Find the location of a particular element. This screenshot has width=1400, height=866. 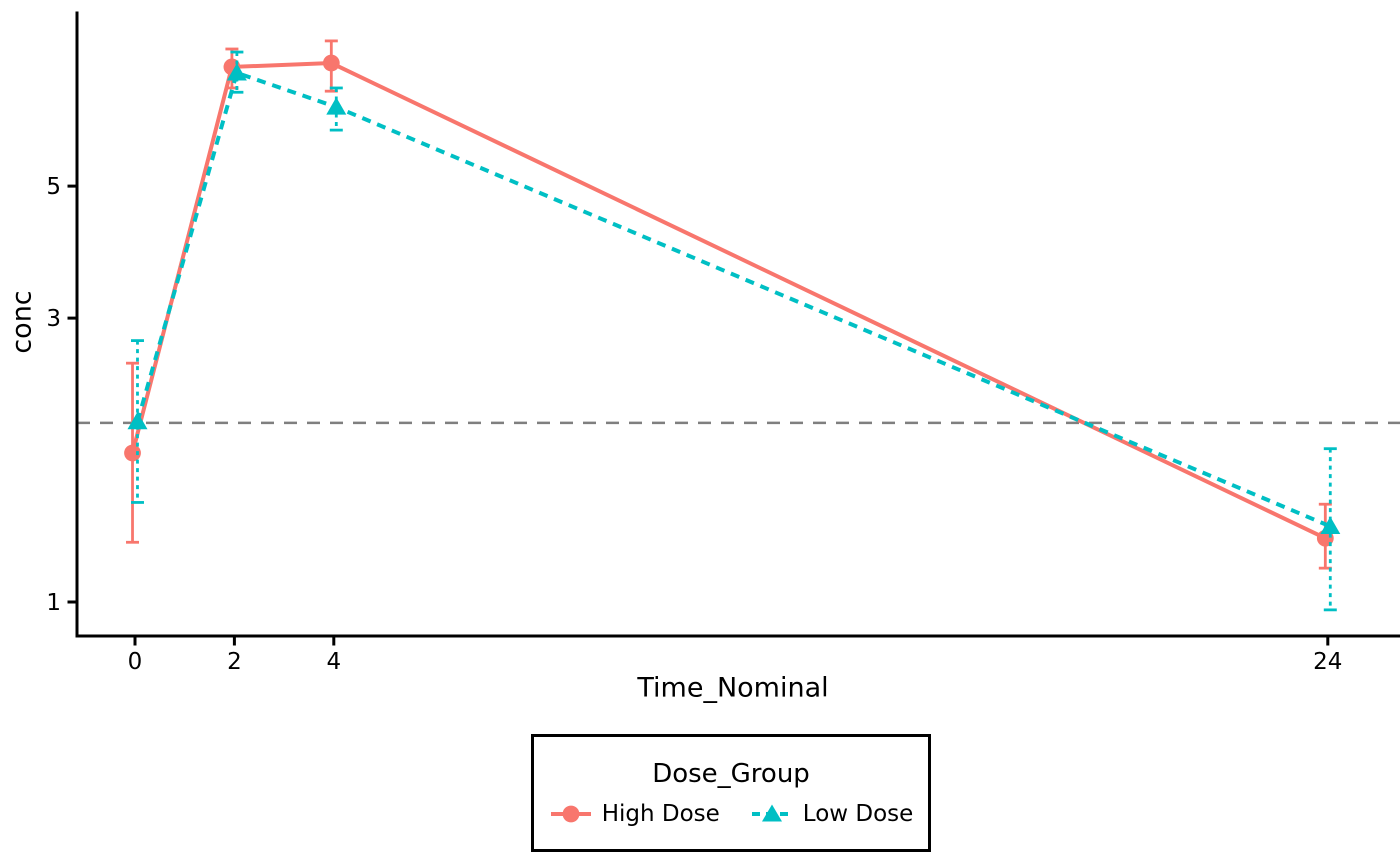

legend-key-triangle-icon is located at coordinates (771, 813).